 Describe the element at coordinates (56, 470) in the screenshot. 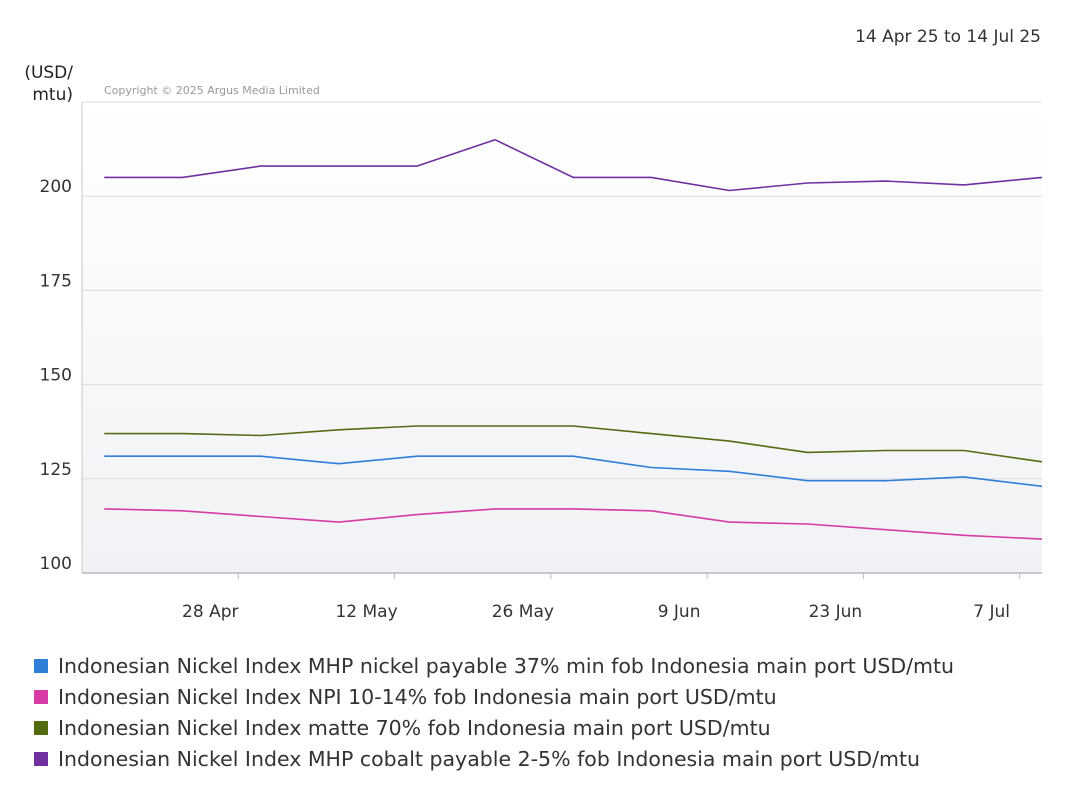

I see `y-tick-label: 125` at that location.